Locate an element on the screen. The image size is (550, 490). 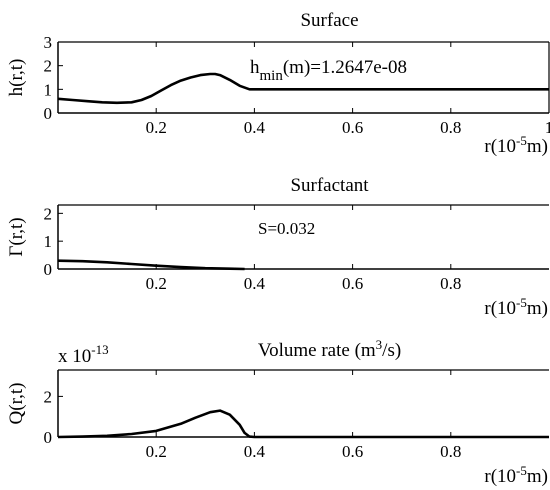
annotation: S=0.032 is located at coordinates (286, 228).